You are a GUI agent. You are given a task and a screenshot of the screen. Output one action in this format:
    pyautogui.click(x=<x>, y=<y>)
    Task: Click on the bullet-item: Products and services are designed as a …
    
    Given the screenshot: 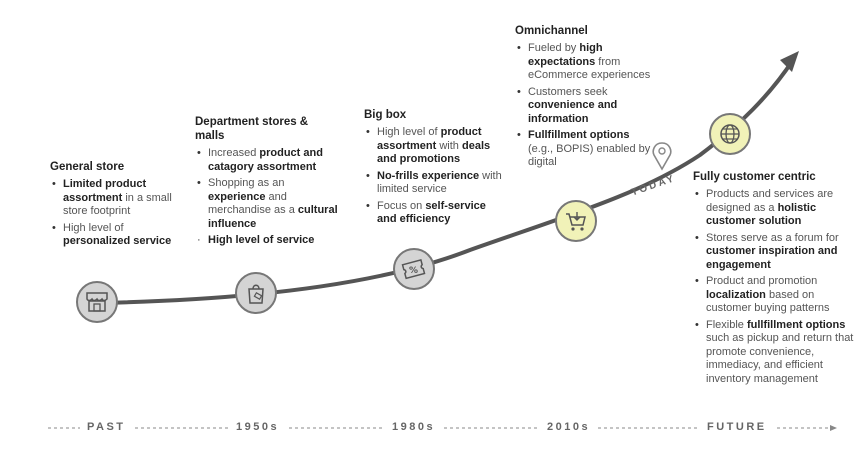 What is the action you would take?
    pyautogui.click(x=775, y=208)
    